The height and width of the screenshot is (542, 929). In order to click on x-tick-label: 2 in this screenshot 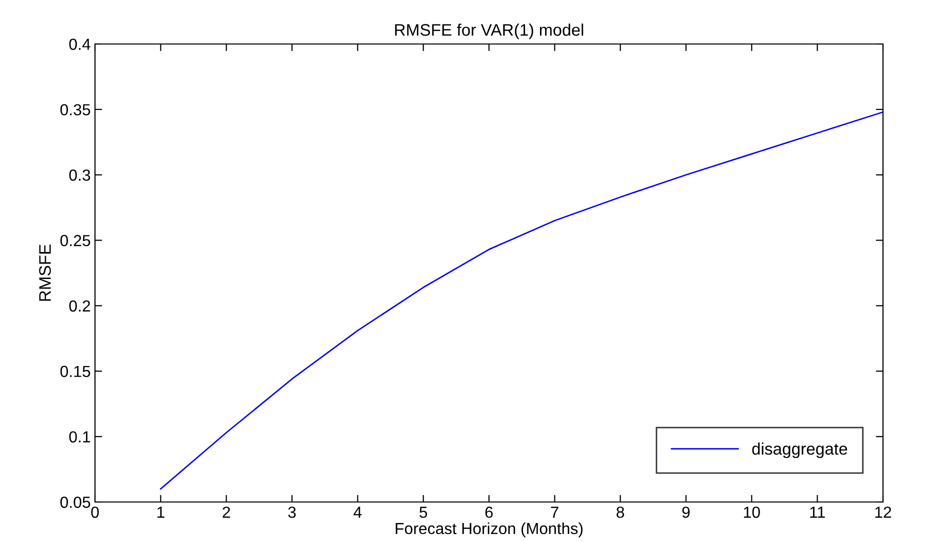, I will do `click(226, 512)`.